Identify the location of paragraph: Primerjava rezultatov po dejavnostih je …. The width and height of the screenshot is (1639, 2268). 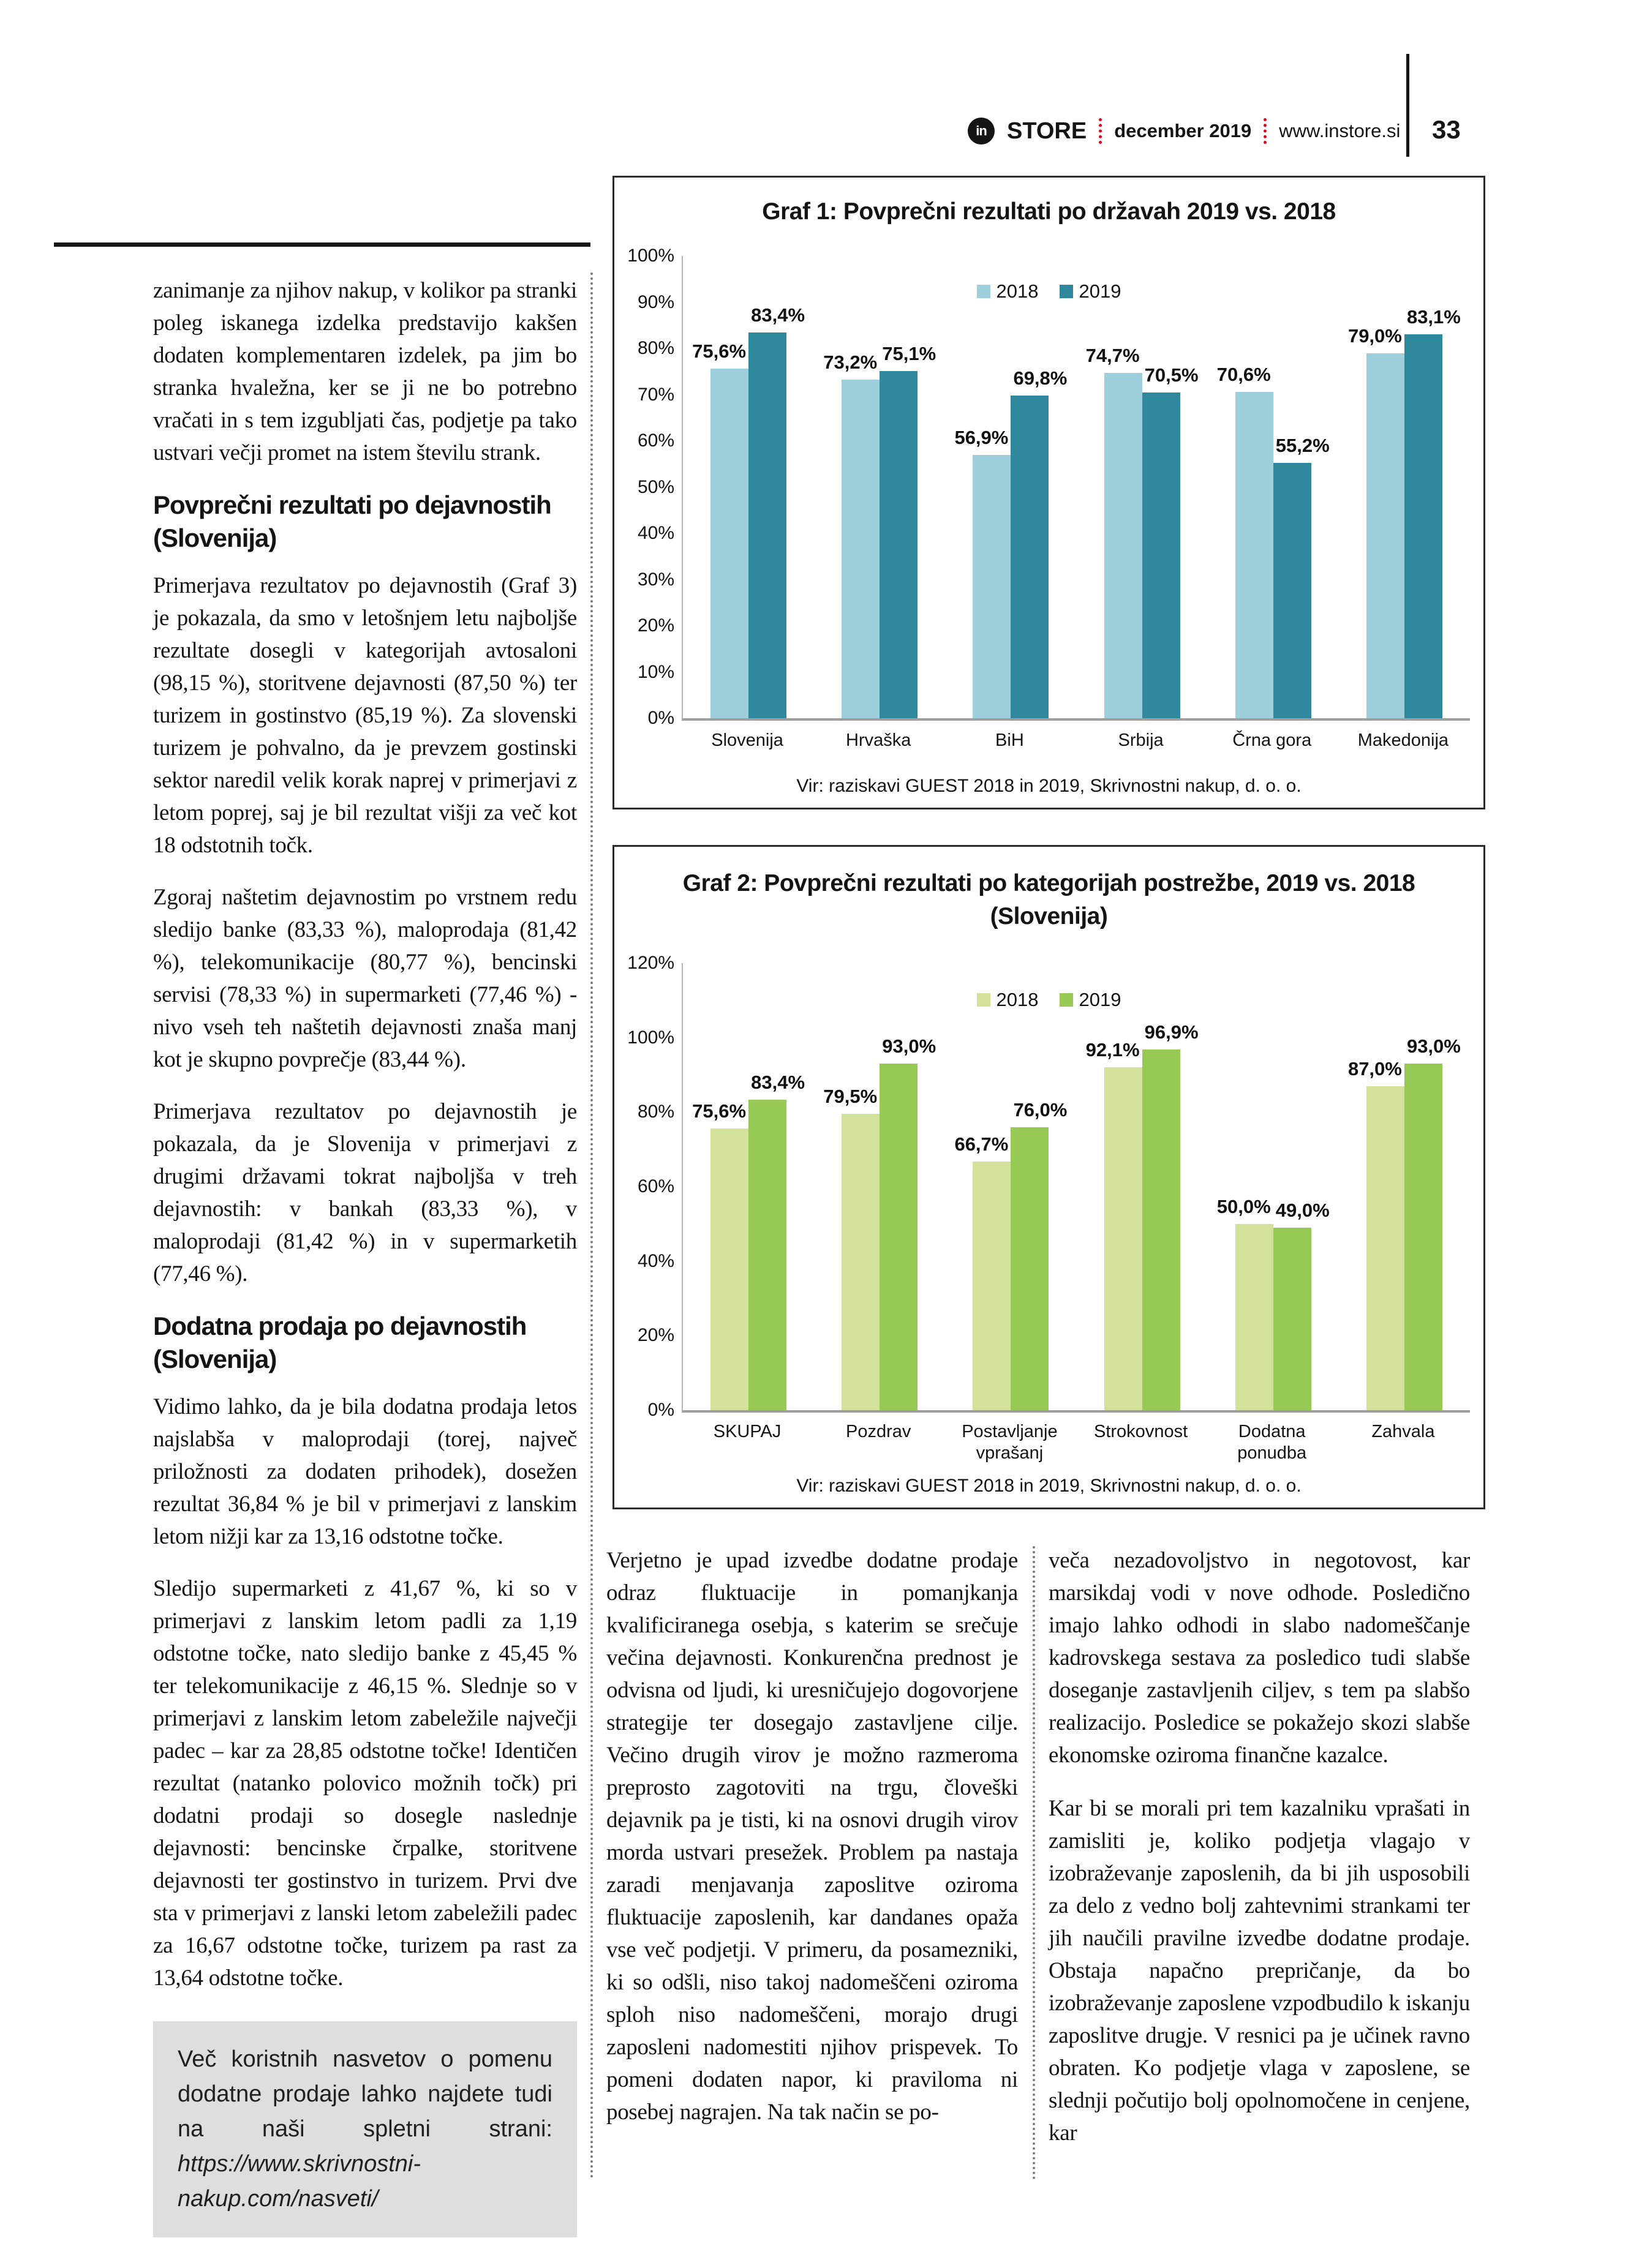
(365, 1192).